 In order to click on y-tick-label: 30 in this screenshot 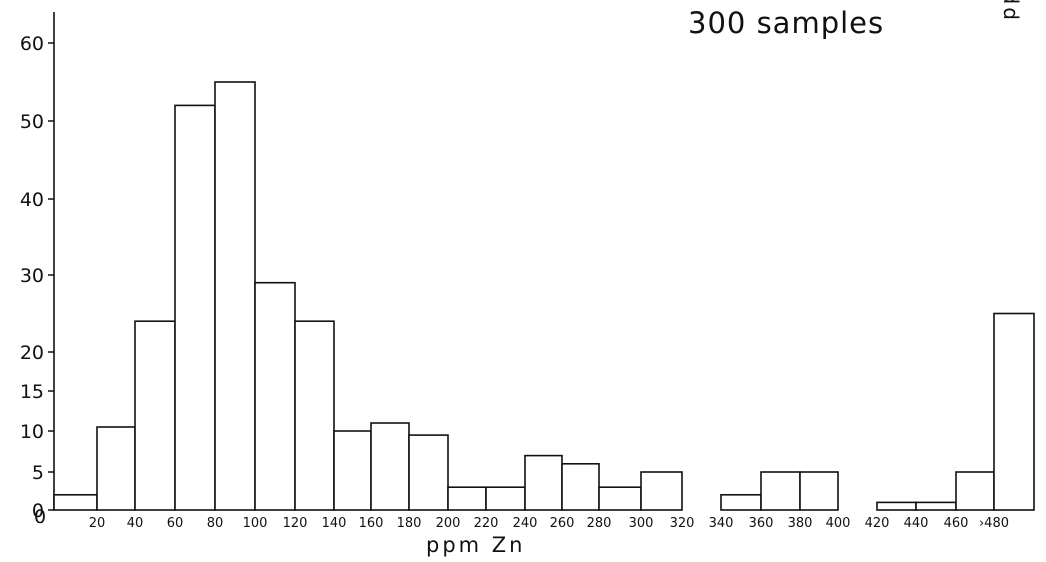, I will do `click(32, 276)`.